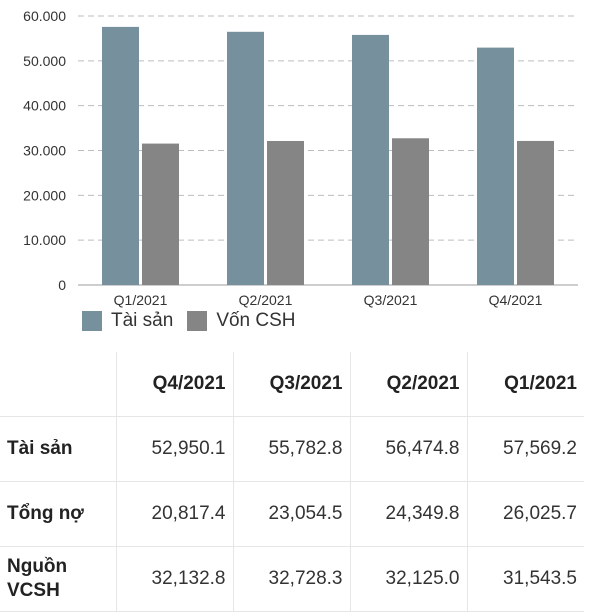  I want to click on table-header-blank, so click(58, 384).